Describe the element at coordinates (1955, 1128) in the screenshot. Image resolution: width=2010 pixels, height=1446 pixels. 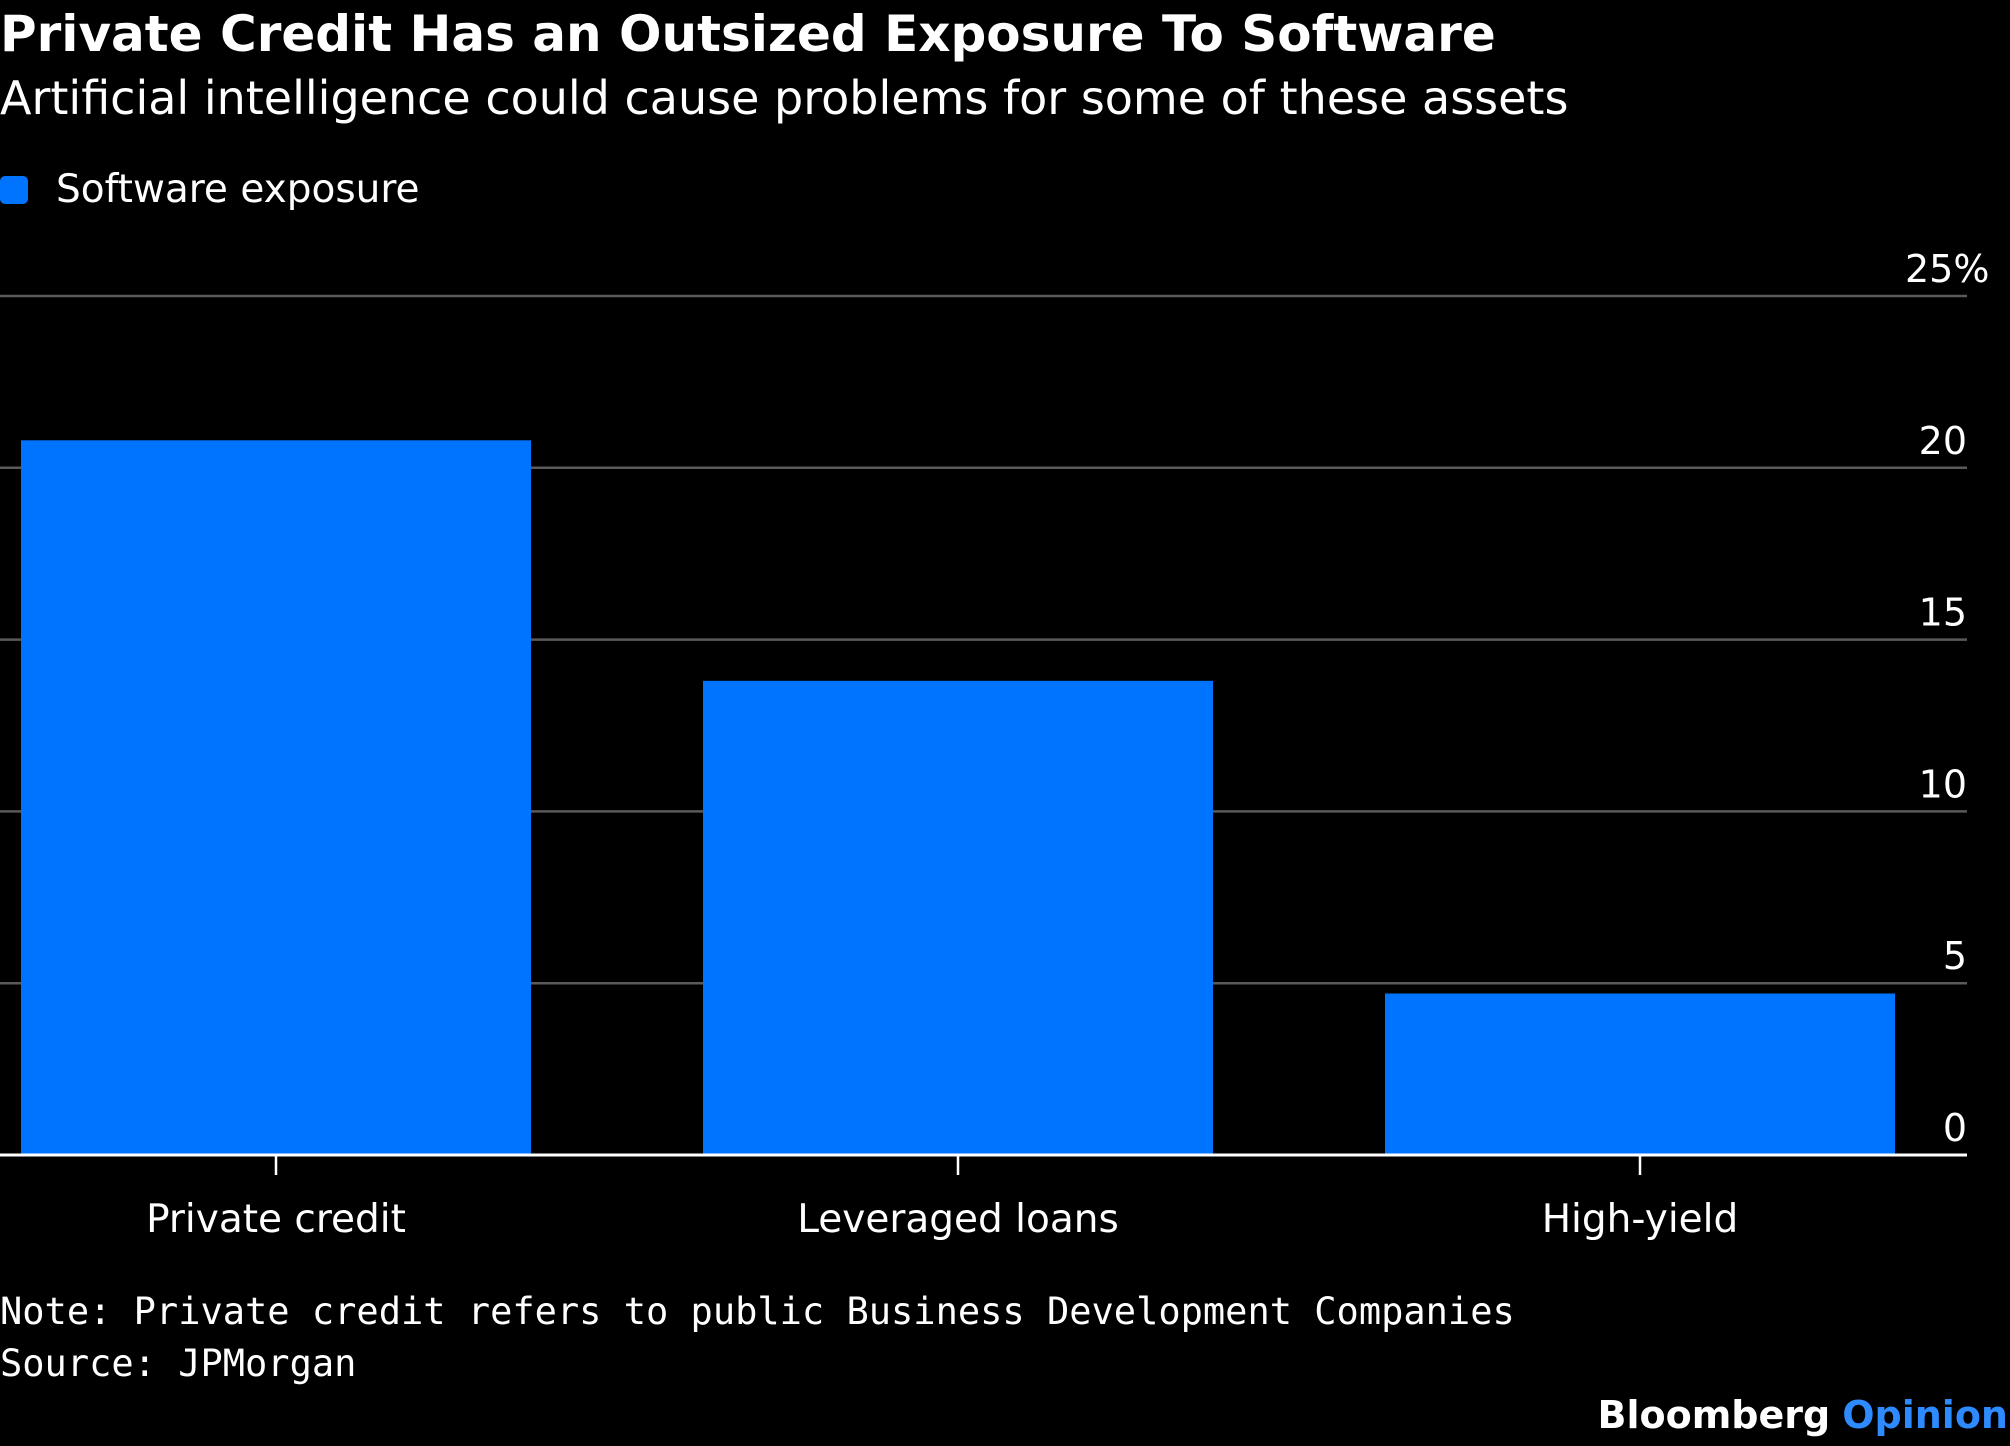
I see `y-tick-label: 0` at that location.